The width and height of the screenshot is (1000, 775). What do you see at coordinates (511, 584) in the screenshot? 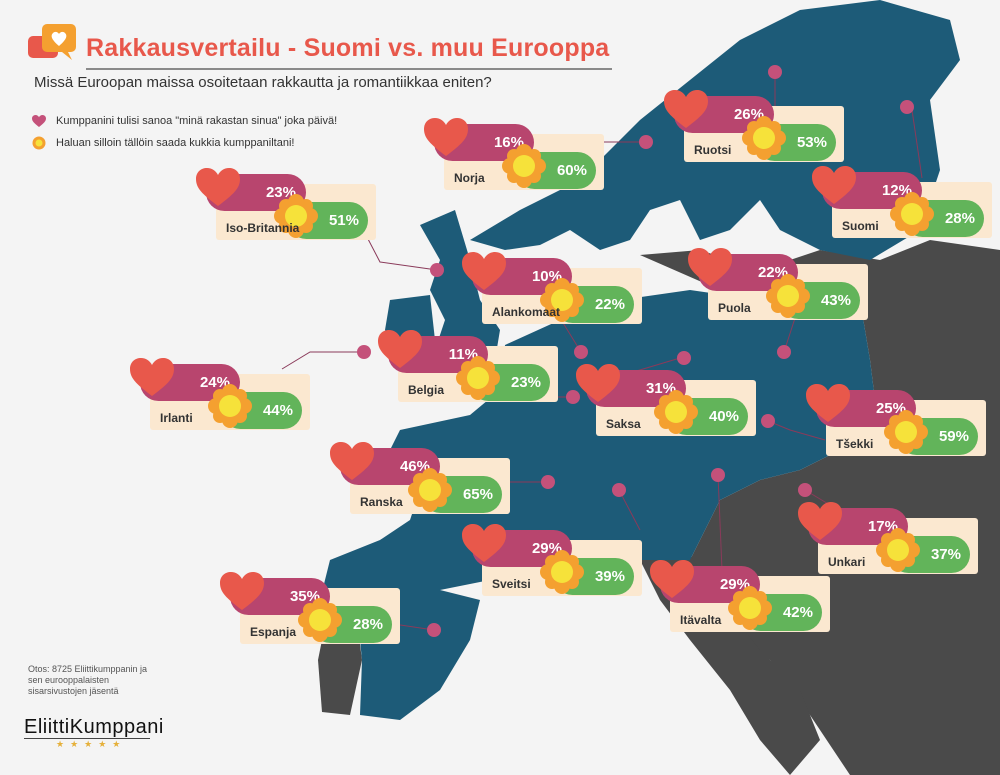
I see `country-name: Sveitsi` at bounding box center [511, 584].